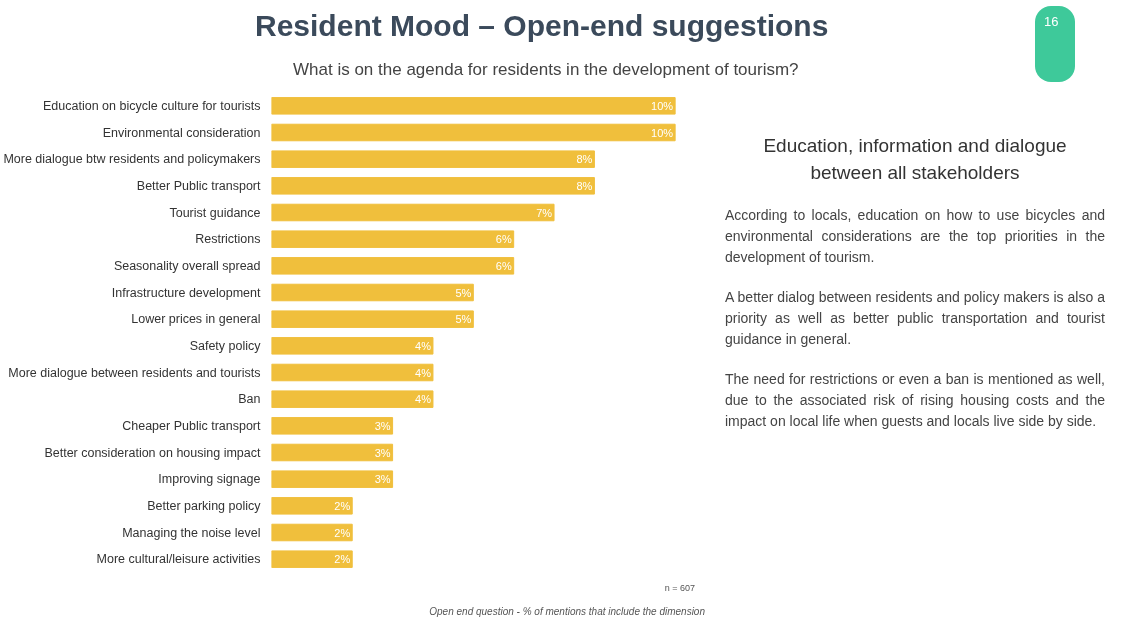 This screenshot has width=1144, height=637. Describe the element at coordinates (204, 505) in the screenshot. I see `y-tick-label: Better parking policy` at that location.